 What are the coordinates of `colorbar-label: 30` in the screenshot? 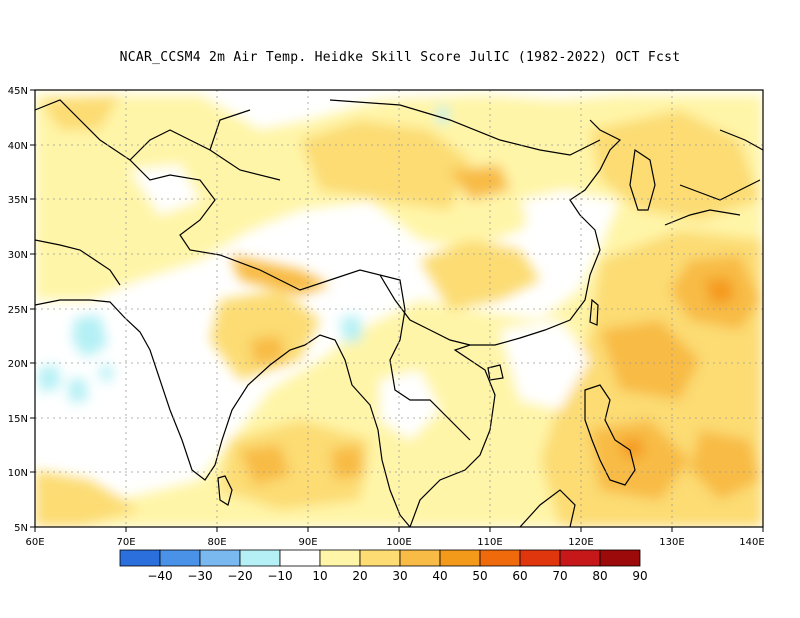 It's located at (399, 576).